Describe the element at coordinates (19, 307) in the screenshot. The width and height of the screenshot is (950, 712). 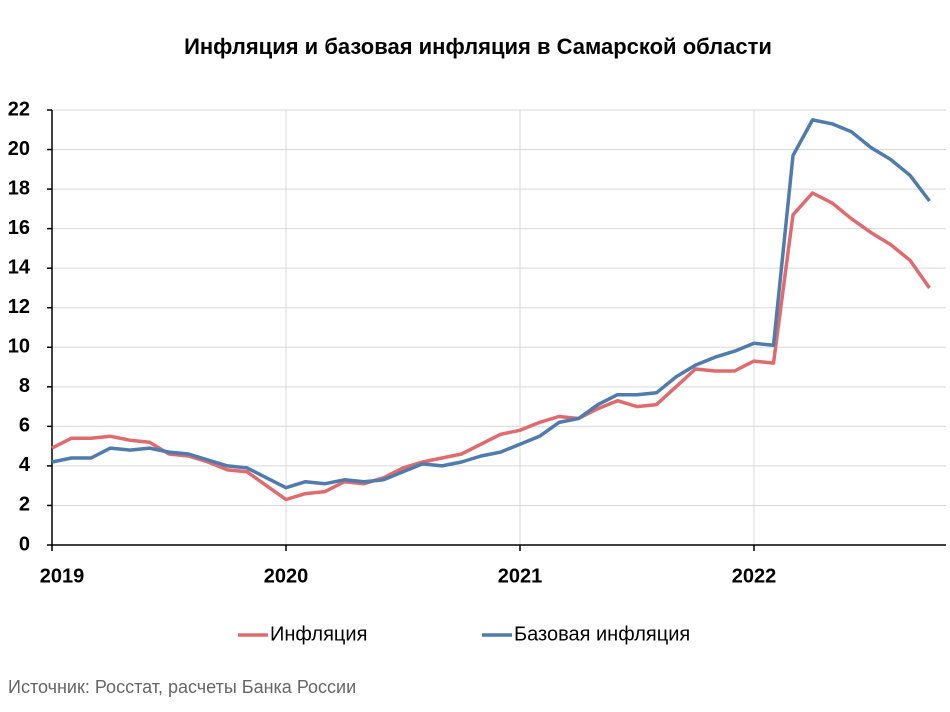
I see `y-tick-label: 12` at that location.